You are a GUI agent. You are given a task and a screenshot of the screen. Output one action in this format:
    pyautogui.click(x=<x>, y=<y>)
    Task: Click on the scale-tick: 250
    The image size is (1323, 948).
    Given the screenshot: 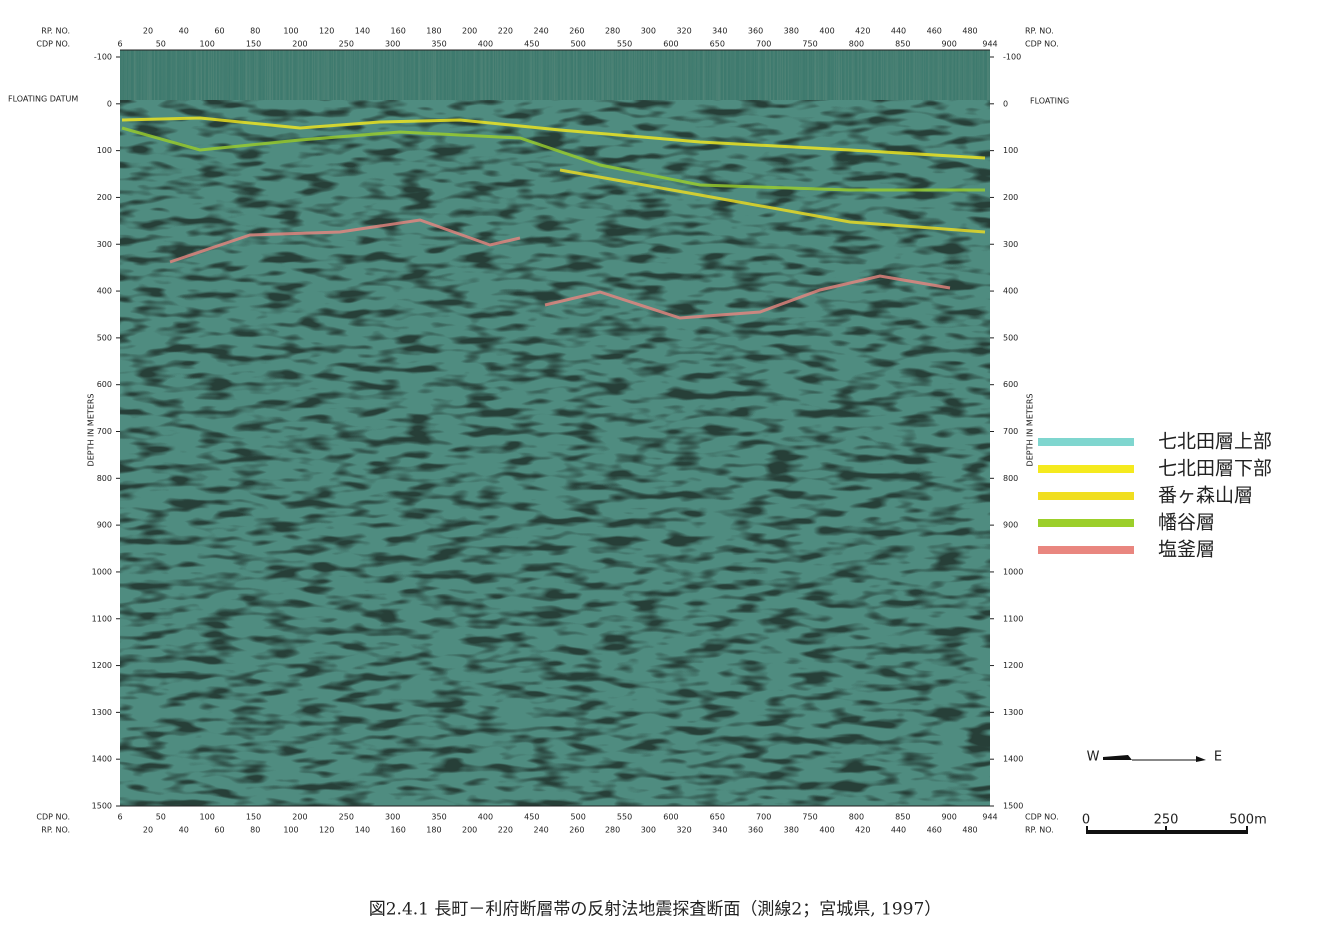 What is the action you would take?
    pyautogui.click(x=1166, y=820)
    